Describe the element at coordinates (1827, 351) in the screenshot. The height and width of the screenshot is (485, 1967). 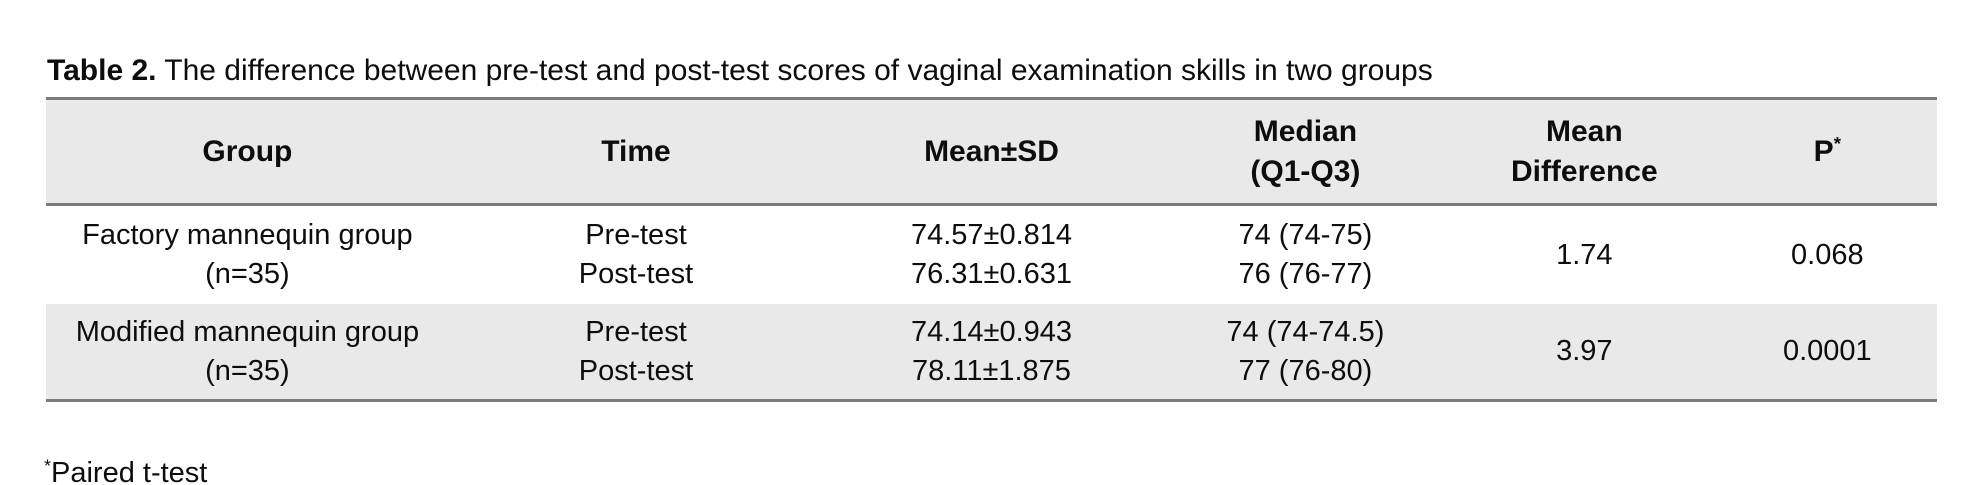
I see `p-value-cell: 0.0001` at that location.